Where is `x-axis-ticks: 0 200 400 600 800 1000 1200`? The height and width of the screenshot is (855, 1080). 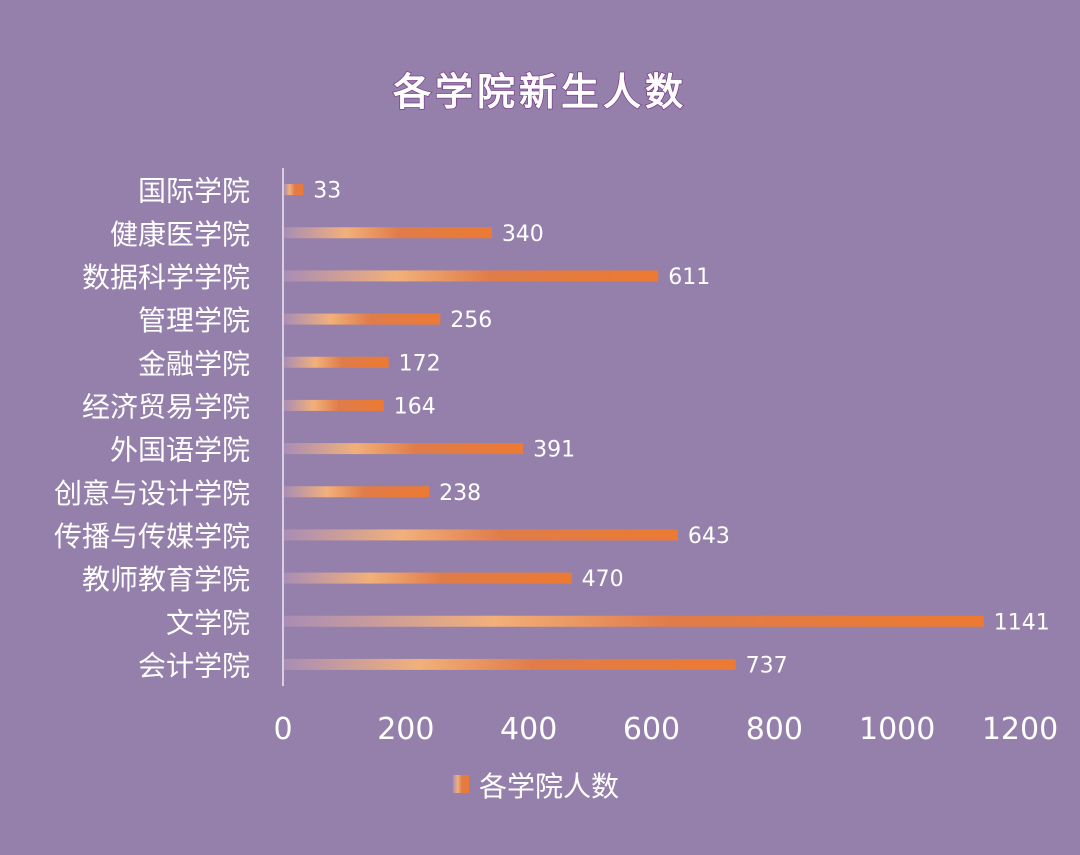
x-axis-ticks: 0 200 400 600 800 1000 1200 is located at coordinates (665, 729).